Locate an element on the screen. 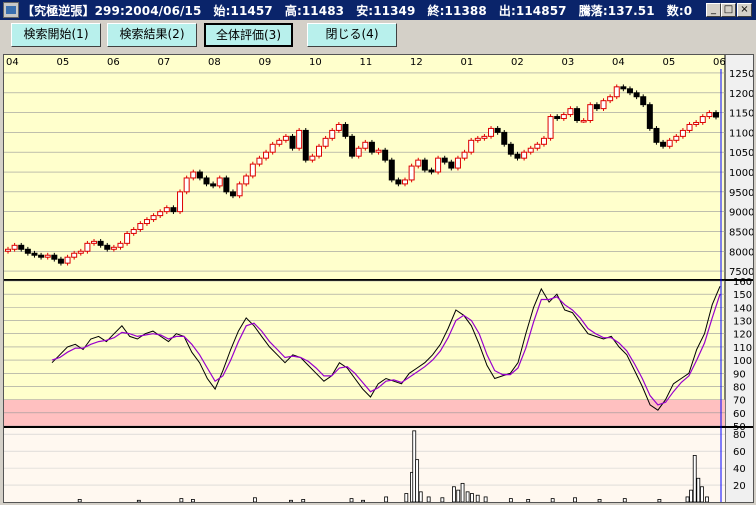 This screenshot has height=505, width=756. month-tick-label: 11 is located at coordinates (366, 62).